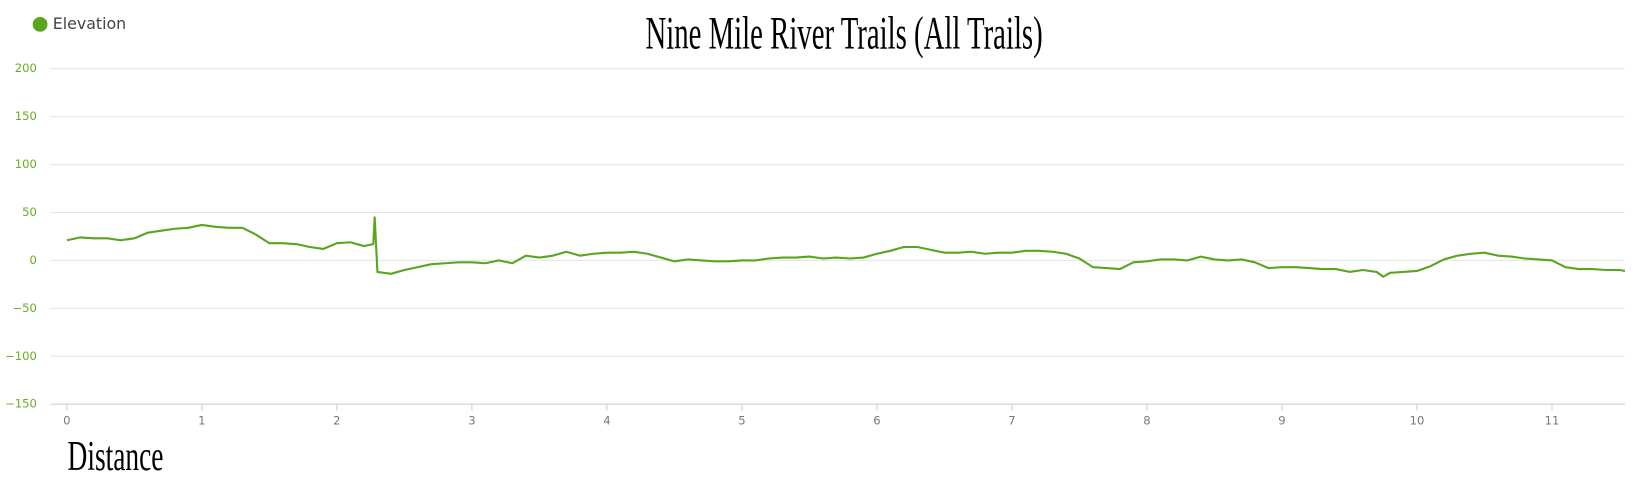  What do you see at coordinates (1552, 421) in the screenshot?
I see `x-tick-label: 11` at bounding box center [1552, 421].